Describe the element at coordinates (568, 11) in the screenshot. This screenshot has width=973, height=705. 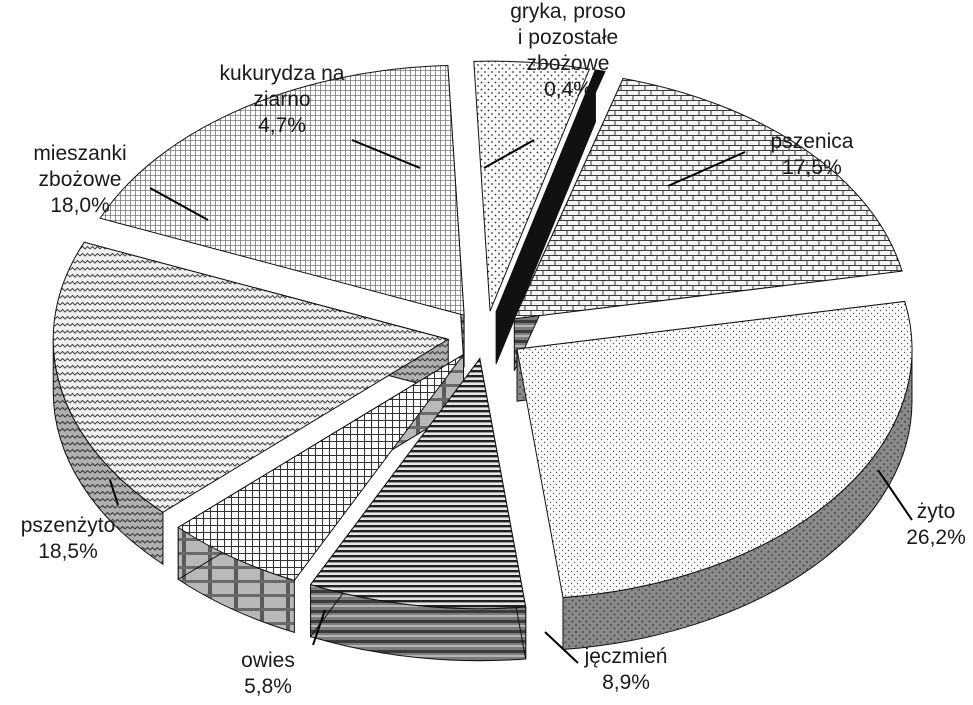
I see `slice-name-gryka-proso: gryka, proso` at that location.